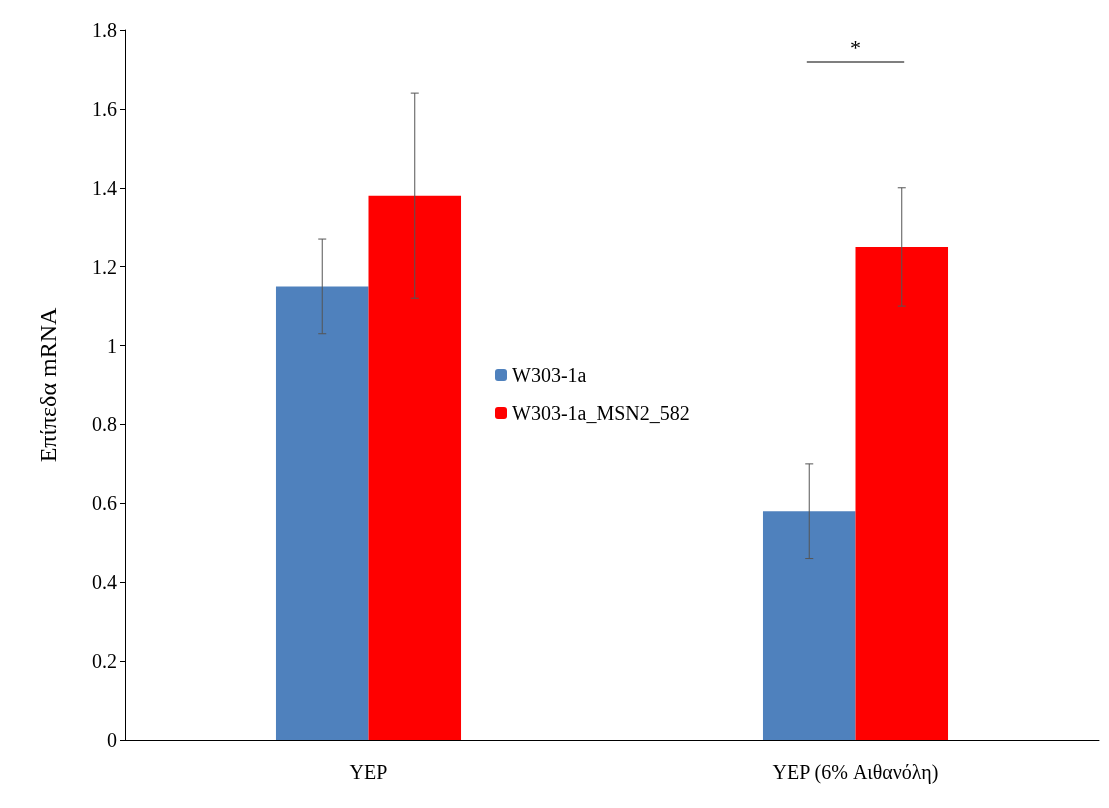  What do you see at coordinates (601, 413) in the screenshot?
I see `legend-label: W303-1a_MSN2_582` at bounding box center [601, 413].